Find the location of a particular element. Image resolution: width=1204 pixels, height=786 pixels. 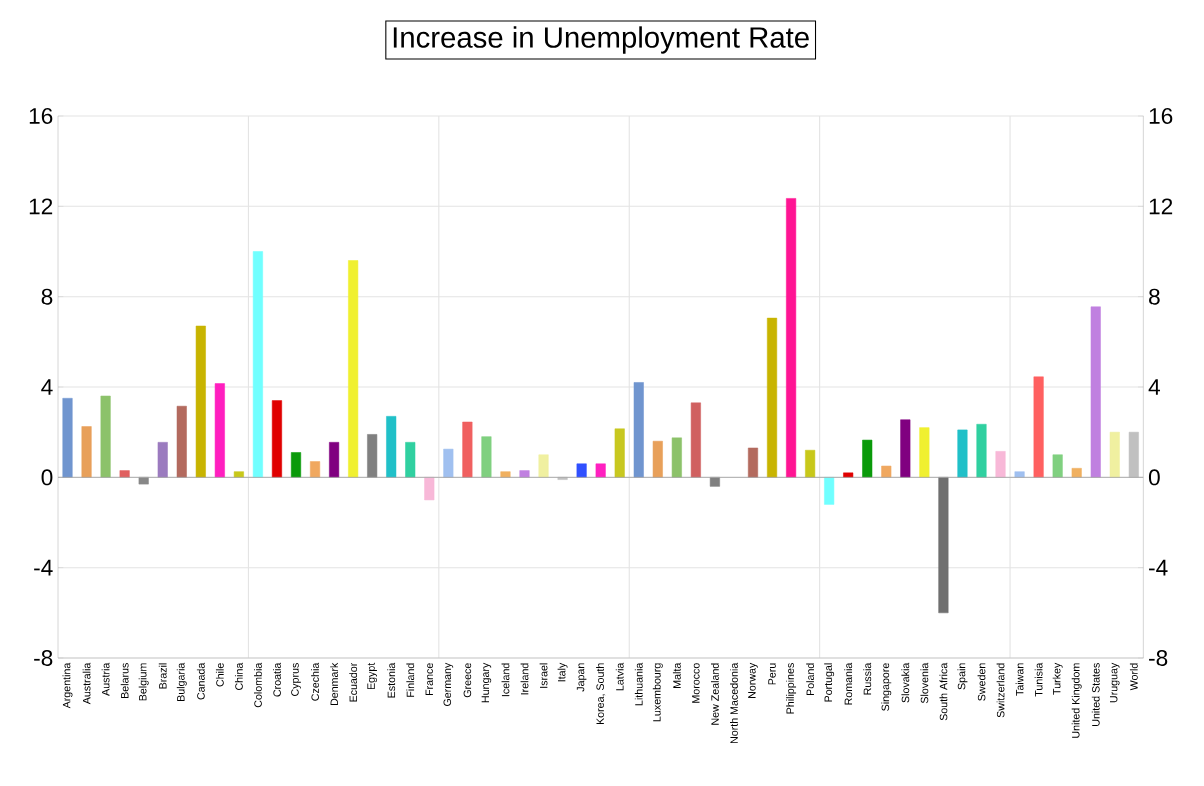

y2-tick-label: 16 is located at coordinates (1161, 116).